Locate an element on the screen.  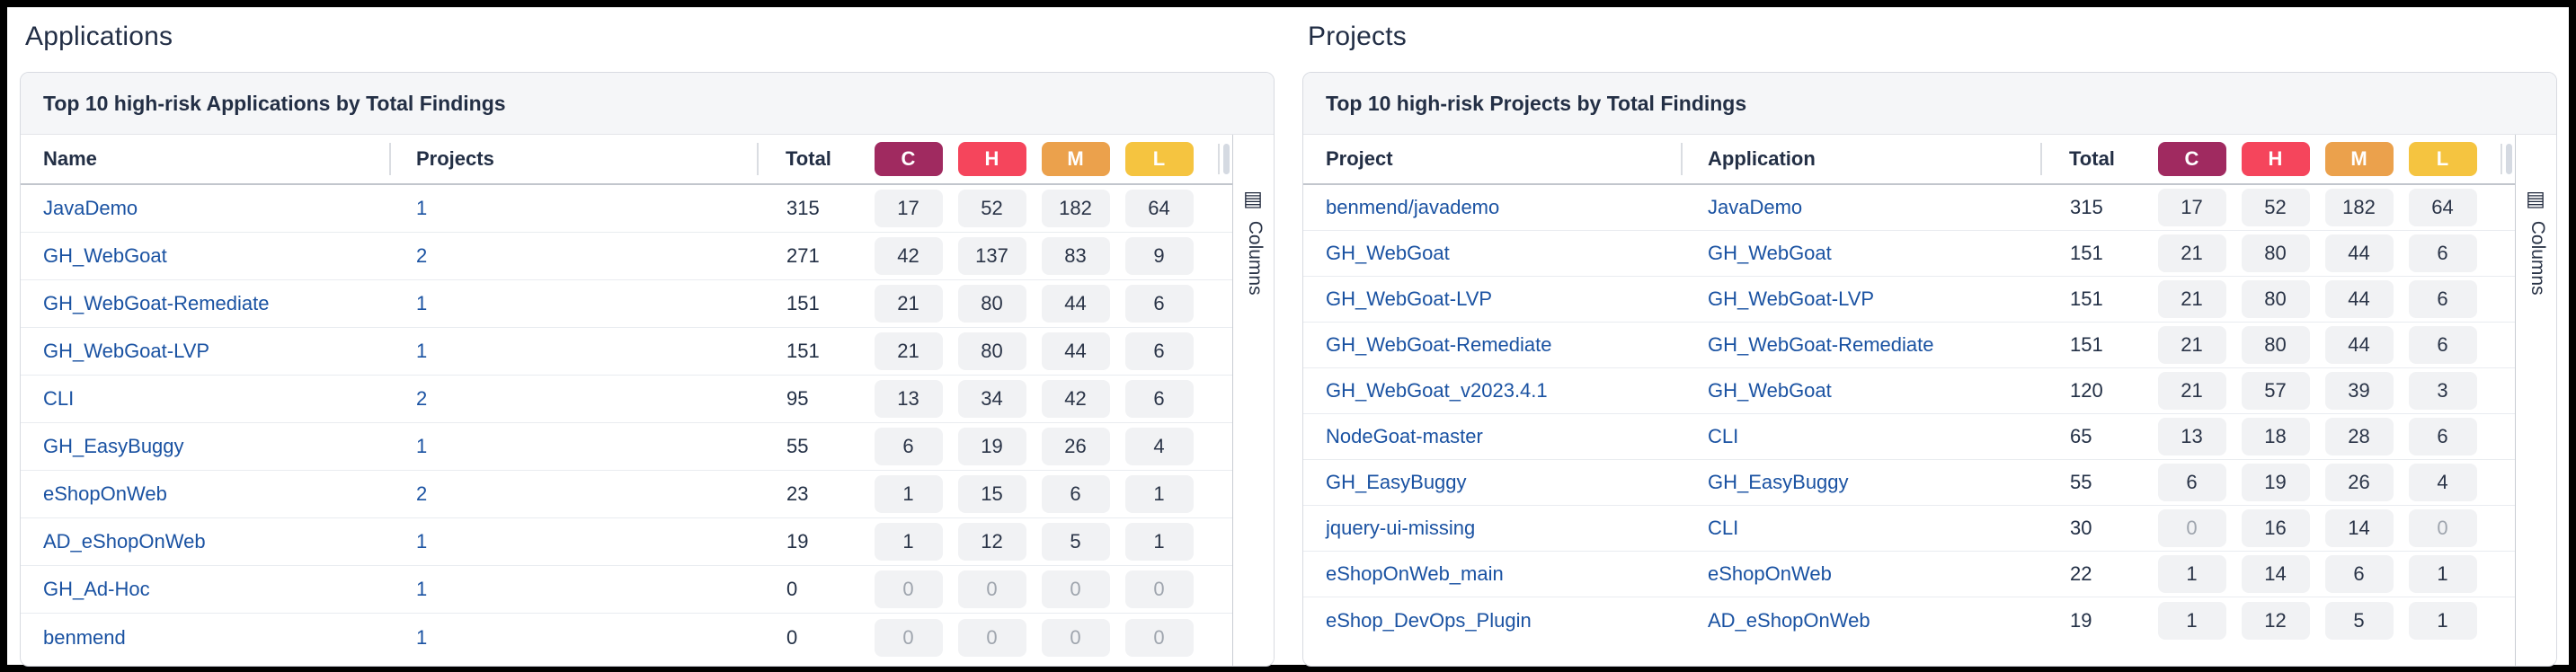
column-header-name: Name is located at coordinates (206, 159).